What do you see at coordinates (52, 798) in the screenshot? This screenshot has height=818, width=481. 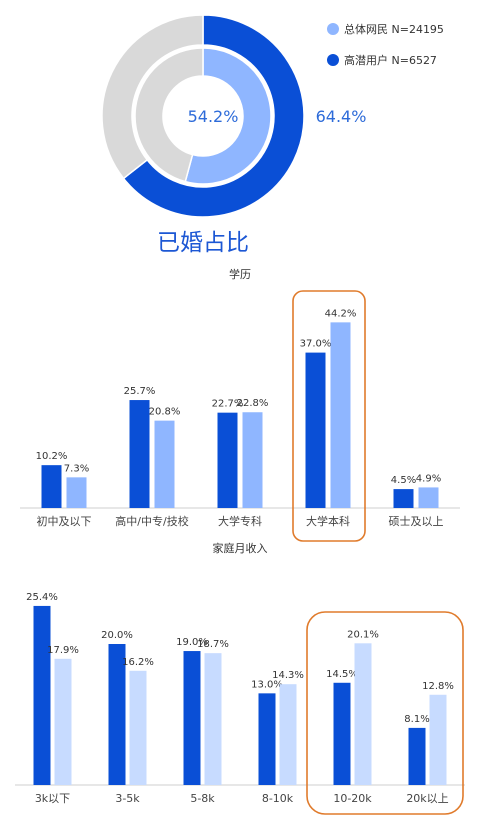 I see `category-tick-label: 3k以下` at bounding box center [52, 798].